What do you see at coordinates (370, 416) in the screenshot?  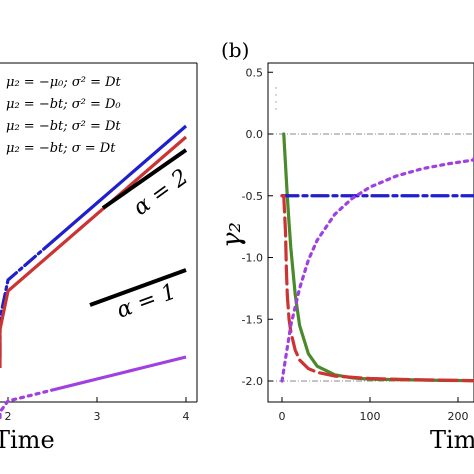 I see `panel-b-x-tick-label: 100` at bounding box center [370, 416].